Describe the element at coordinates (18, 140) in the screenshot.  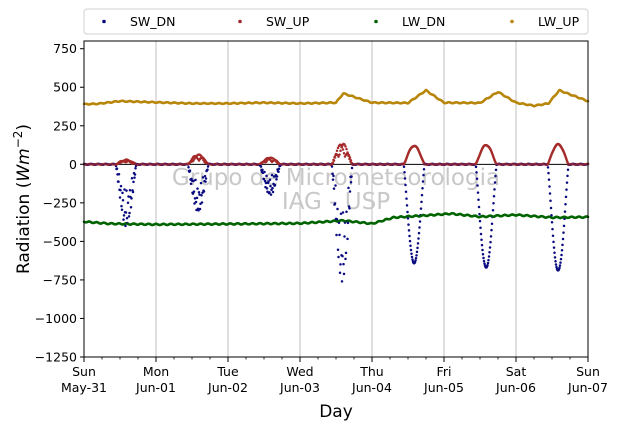
I see `y-axis-label-exponent: −2` at that location.